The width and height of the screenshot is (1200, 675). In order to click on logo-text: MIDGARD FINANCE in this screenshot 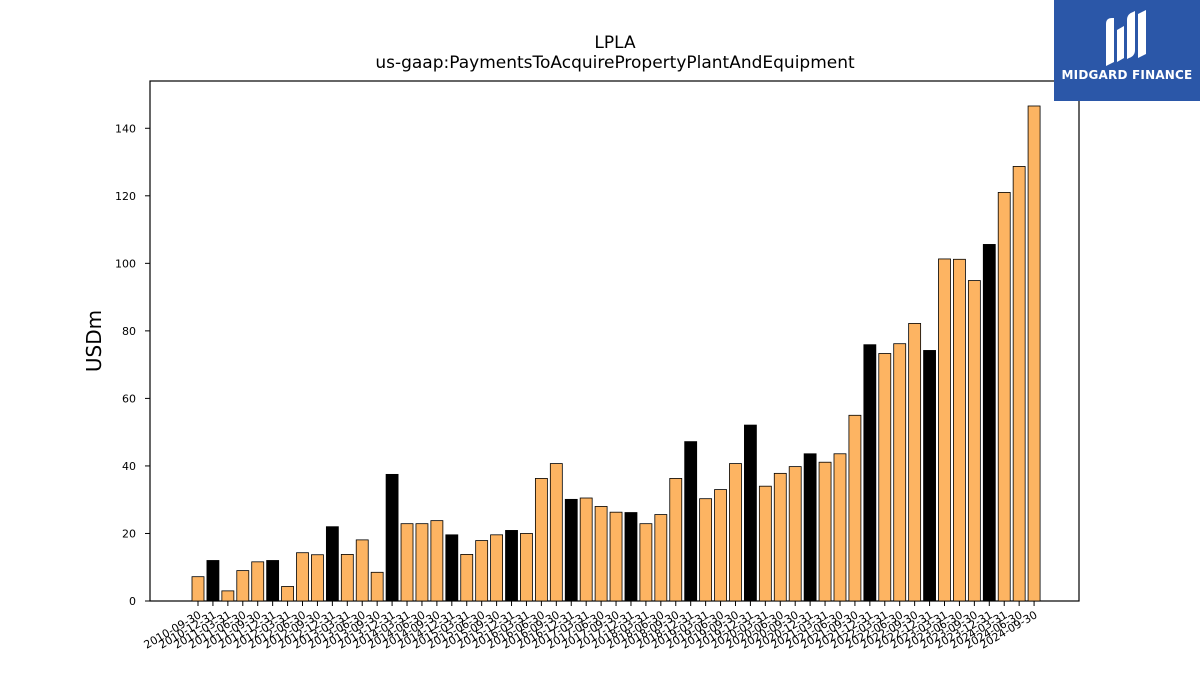, I will do `click(1127, 75)`.